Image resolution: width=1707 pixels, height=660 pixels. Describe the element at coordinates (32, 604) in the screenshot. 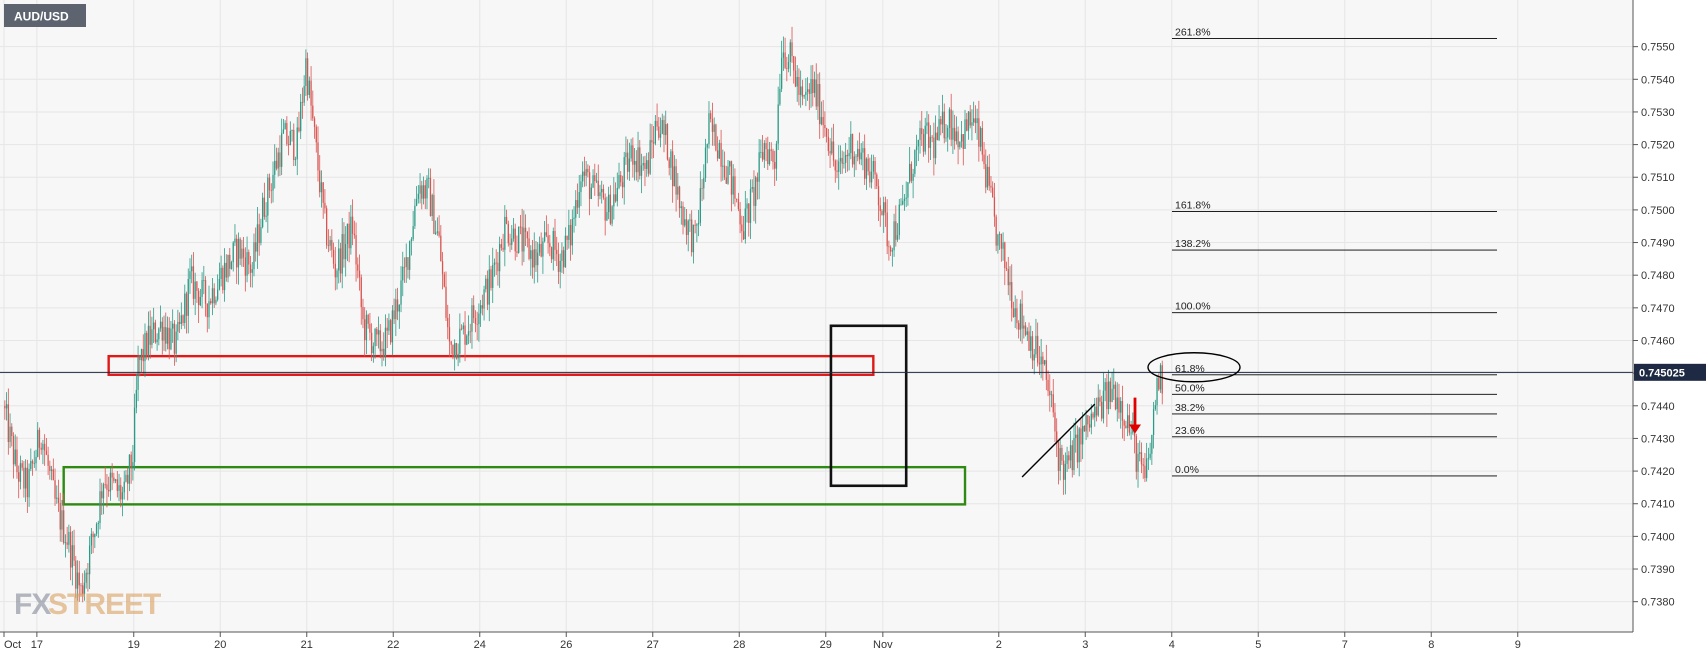

I see `logo-fx-text: FX` at that location.